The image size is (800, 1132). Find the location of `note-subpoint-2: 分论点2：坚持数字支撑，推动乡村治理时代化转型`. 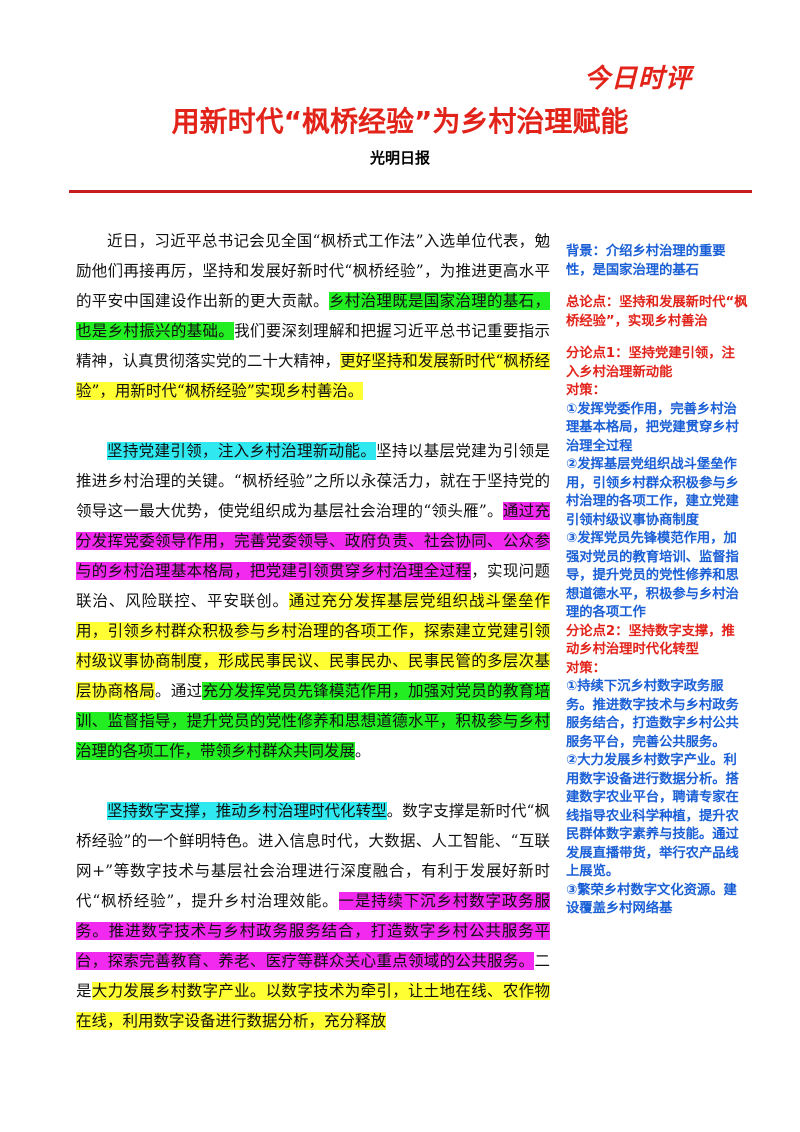

note-subpoint-2: 分论点2：坚持数字支撑，推动乡村治理时代化转型 is located at coordinates (650, 640).